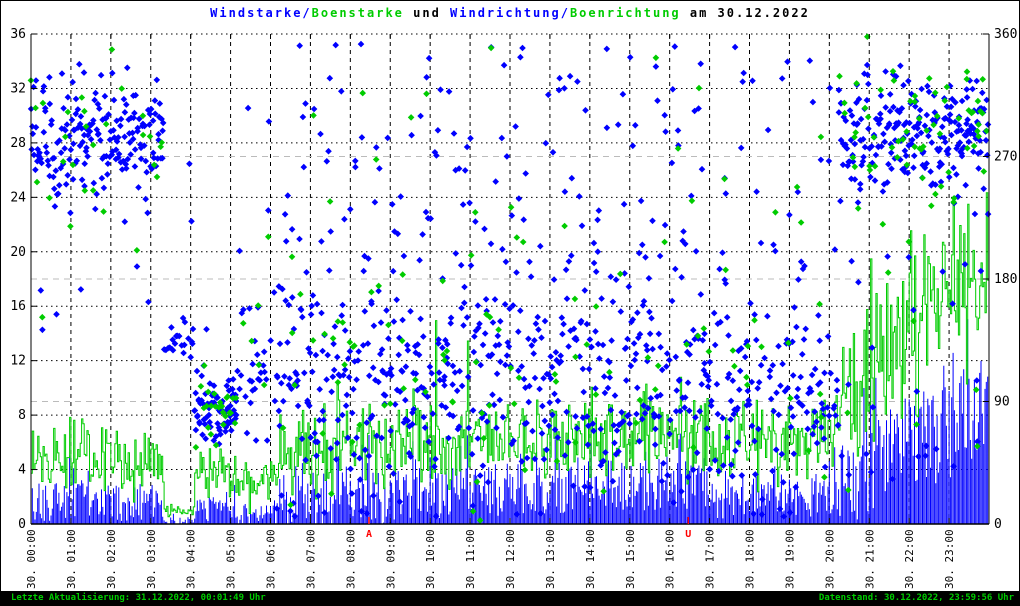 This screenshot has width=1020, height=606. Describe the element at coordinates (789, 559) in the screenshot. I see `svg-text: 30. 19:00` at that location.